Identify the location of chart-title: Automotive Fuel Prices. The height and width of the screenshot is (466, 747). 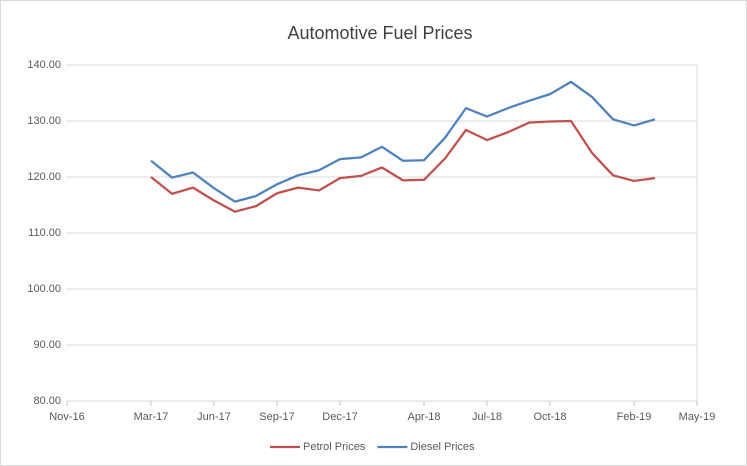
(379, 33).